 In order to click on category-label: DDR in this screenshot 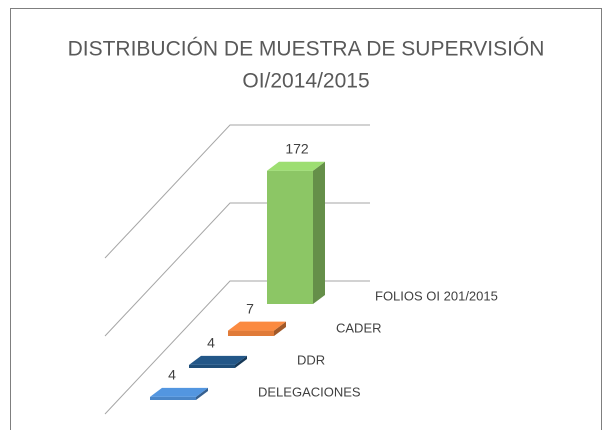, I will do `click(311, 359)`.